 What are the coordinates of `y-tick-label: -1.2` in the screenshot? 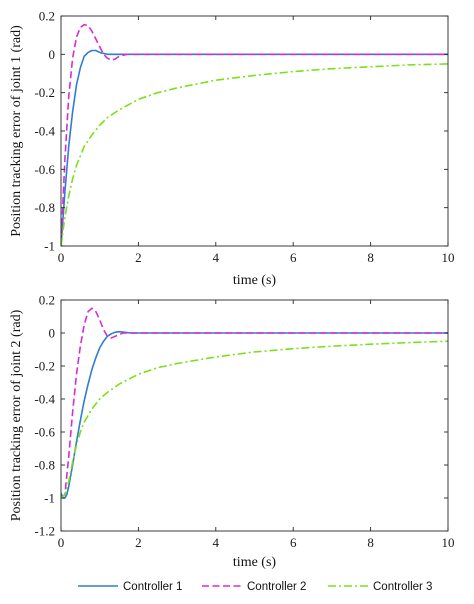 It's located at (44, 531).